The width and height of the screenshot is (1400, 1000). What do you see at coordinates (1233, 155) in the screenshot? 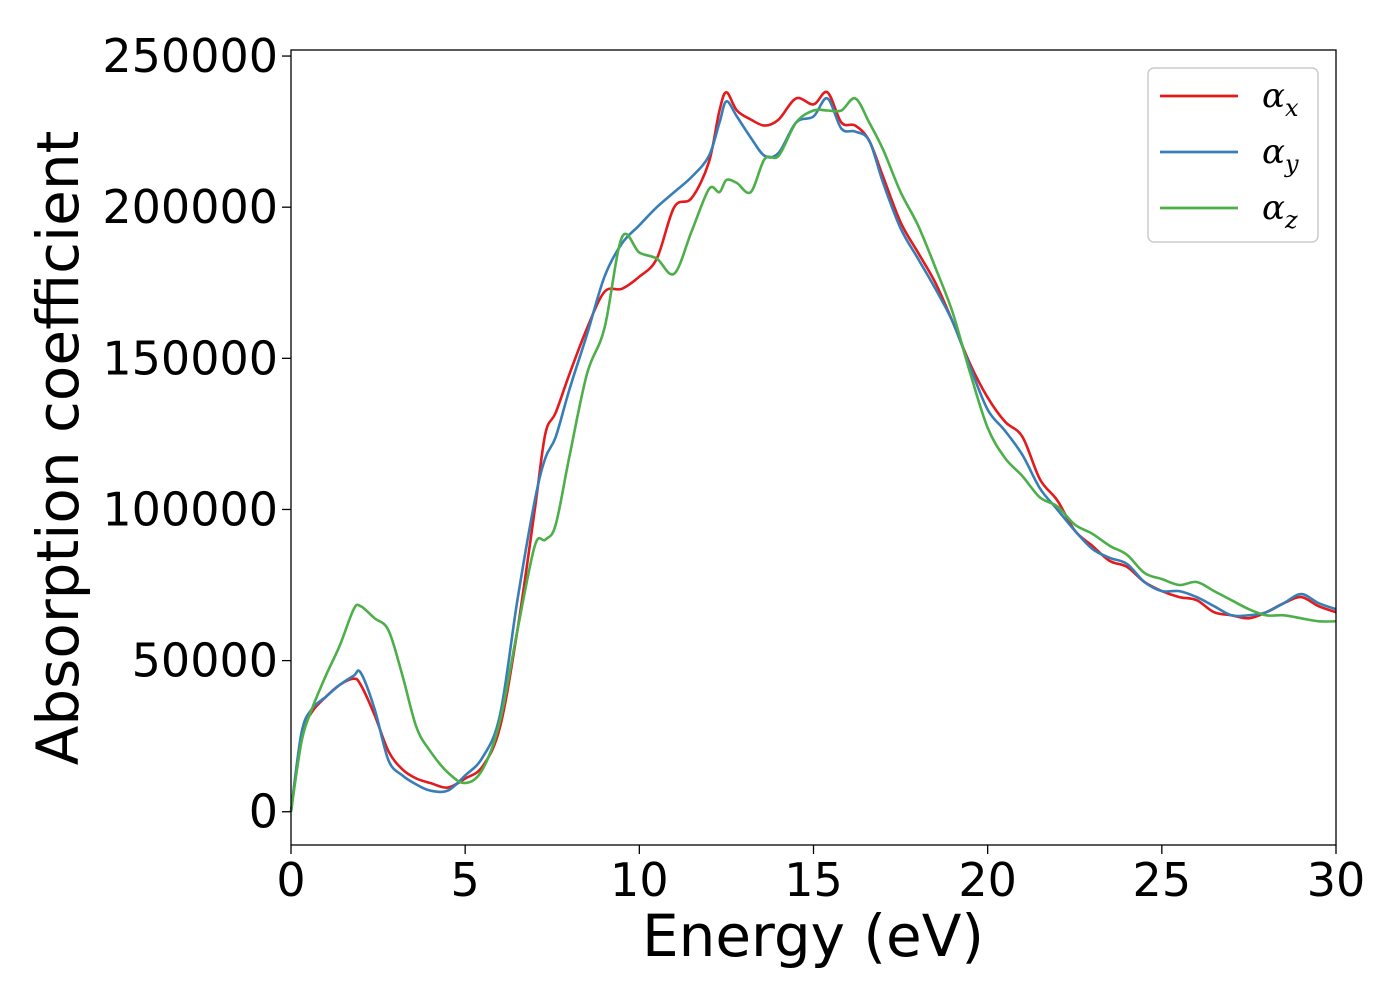
I see `legend-box` at bounding box center [1233, 155].